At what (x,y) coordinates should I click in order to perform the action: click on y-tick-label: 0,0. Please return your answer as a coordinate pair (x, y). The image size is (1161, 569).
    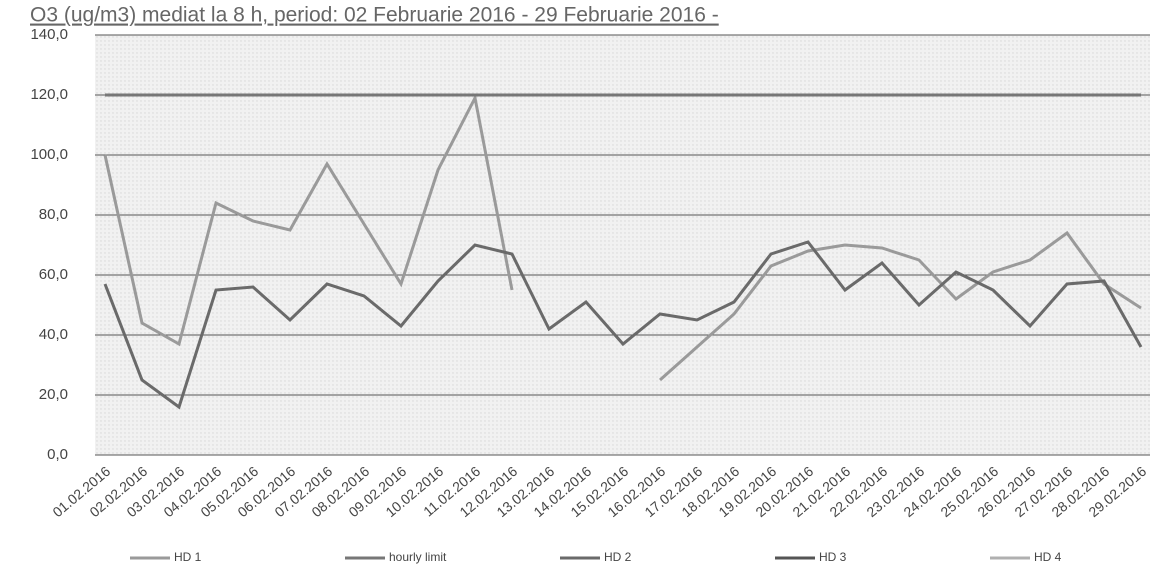
    Looking at the image, I should click on (57, 454).